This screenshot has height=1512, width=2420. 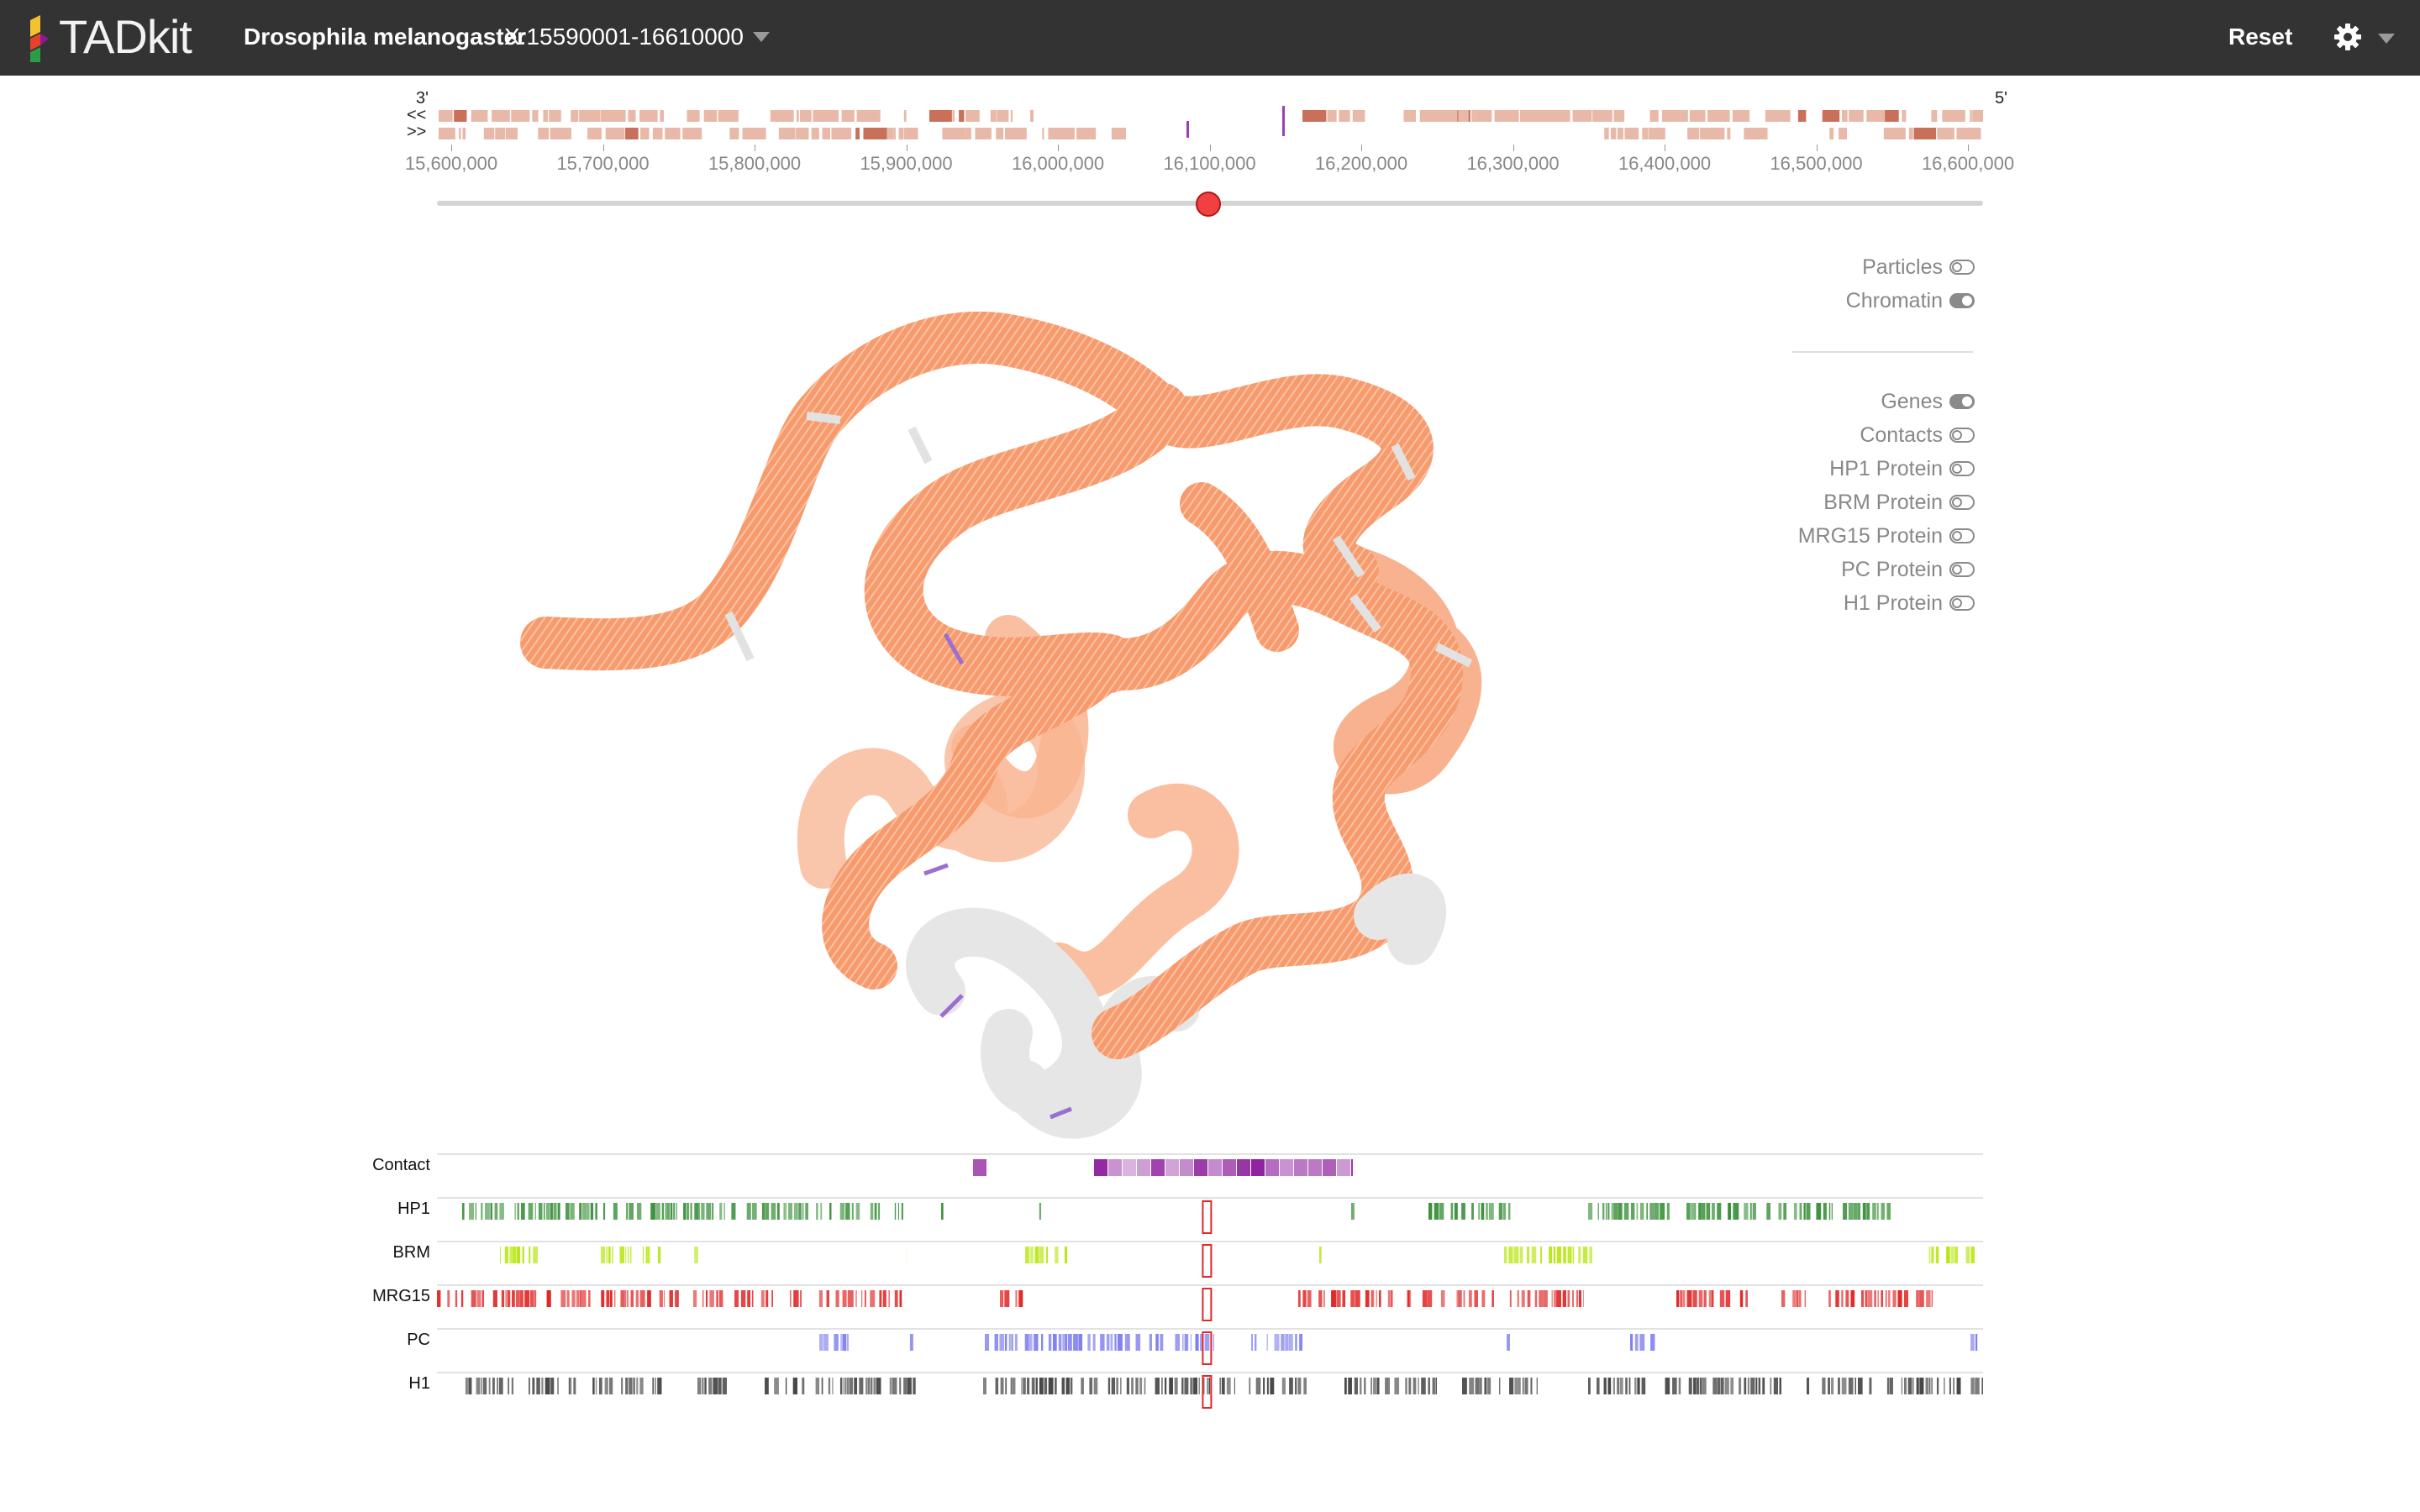 I want to click on layer-toggle-particles: Particles, so click(x=1919, y=267).